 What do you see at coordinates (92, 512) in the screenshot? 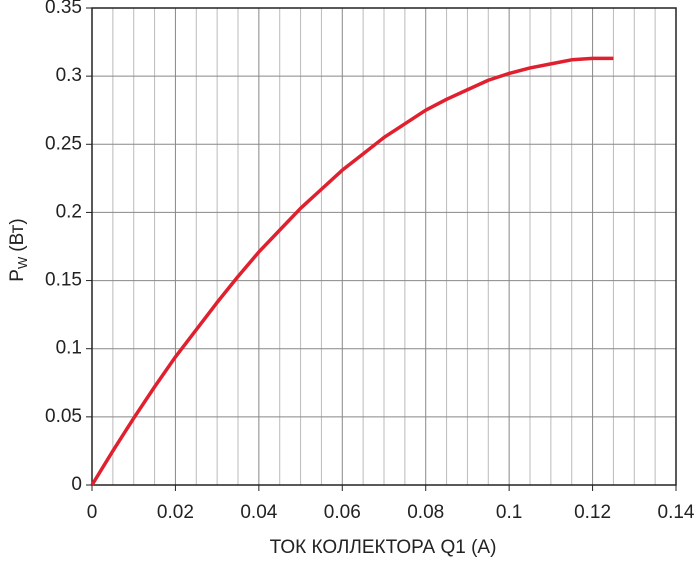
I see `x-tick-label: 0` at bounding box center [92, 512].